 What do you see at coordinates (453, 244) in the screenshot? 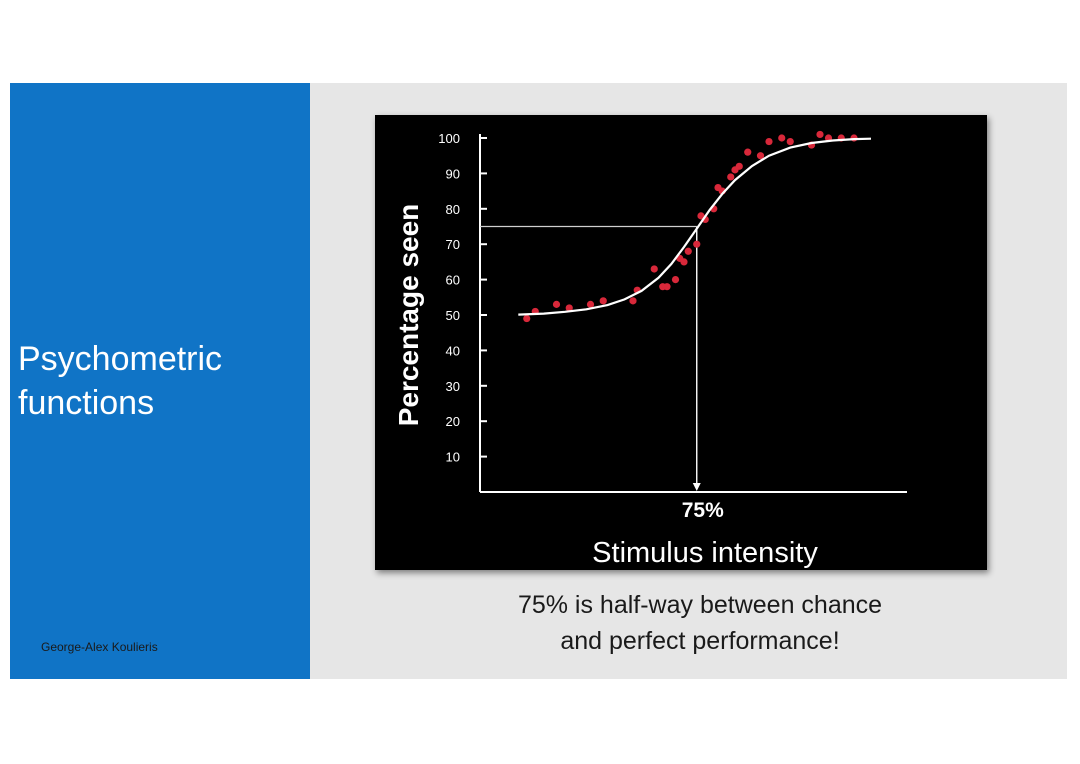
I see `y-tick-label: 70` at bounding box center [453, 244].